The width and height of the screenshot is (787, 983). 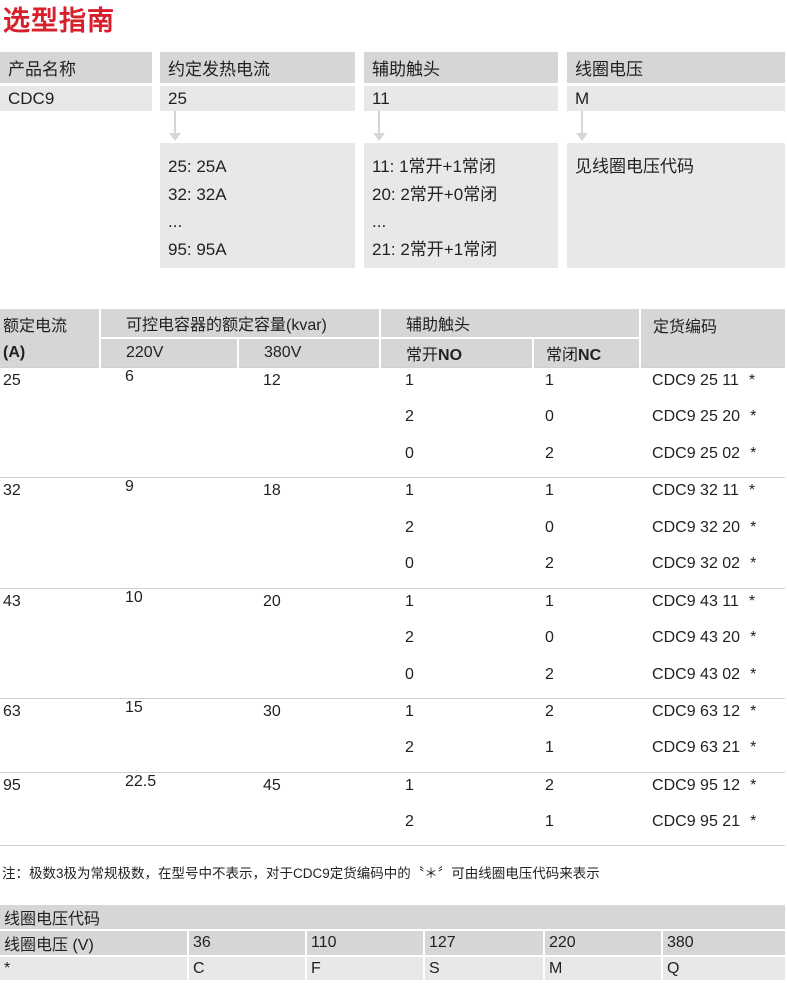 What do you see at coordinates (696, 417) in the screenshot?
I see `order-code: CDC9 25 20` at bounding box center [696, 417].